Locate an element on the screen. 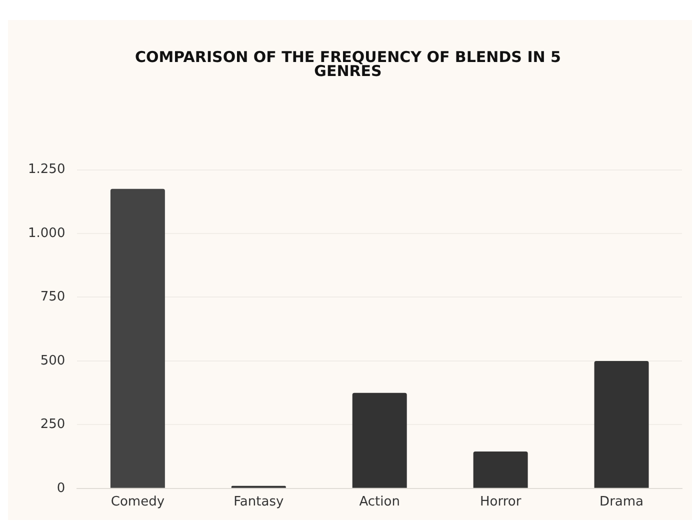 This screenshot has height=523, width=699. x-tick-label: Horror is located at coordinates (501, 502).